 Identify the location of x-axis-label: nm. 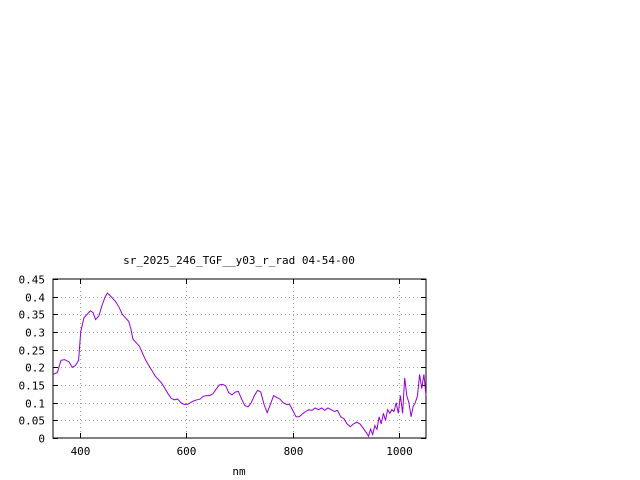
(239, 471).